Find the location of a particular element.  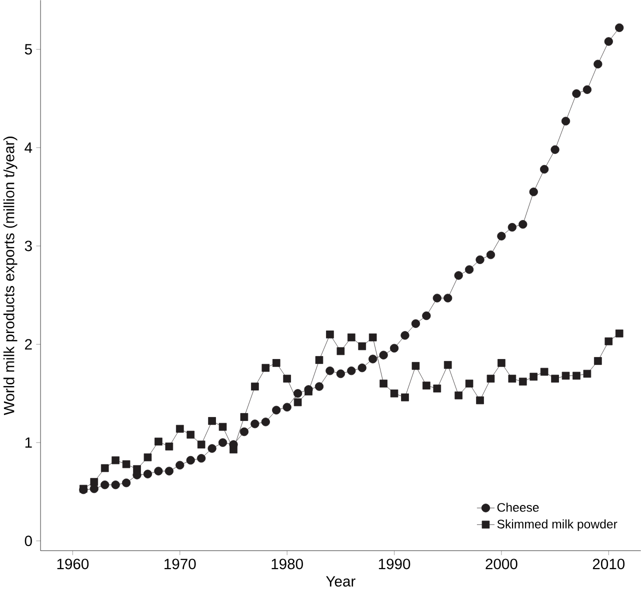

x-axis-title: Year is located at coordinates (341, 581).